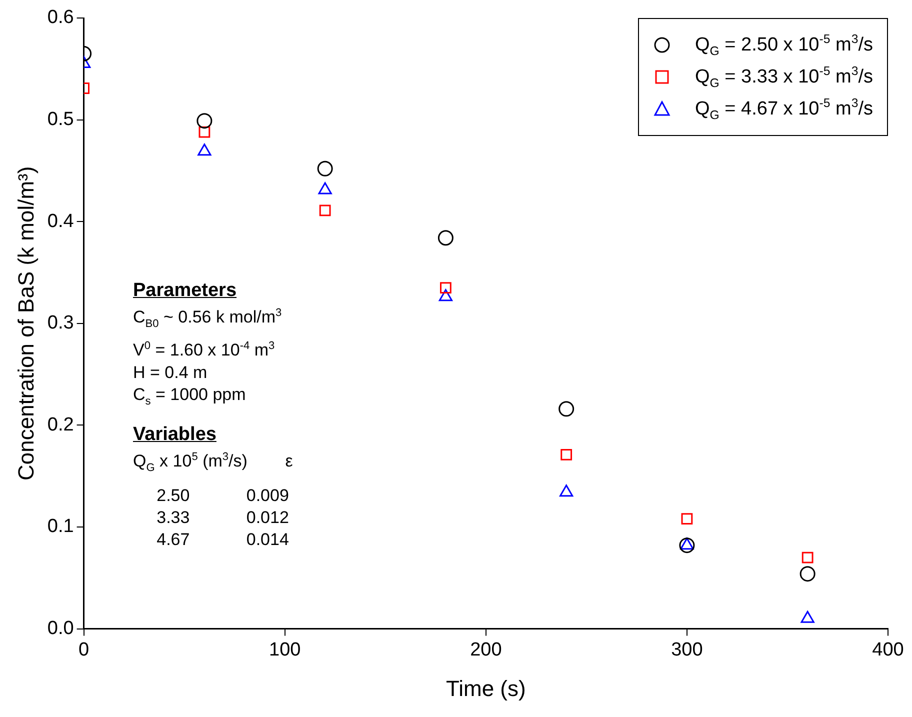 The width and height of the screenshot is (912, 717). What do you see at coordinates (223, 518) in the screenshot?
I see `annotation: 3.33 0.012` at bounding box center [223, 518].